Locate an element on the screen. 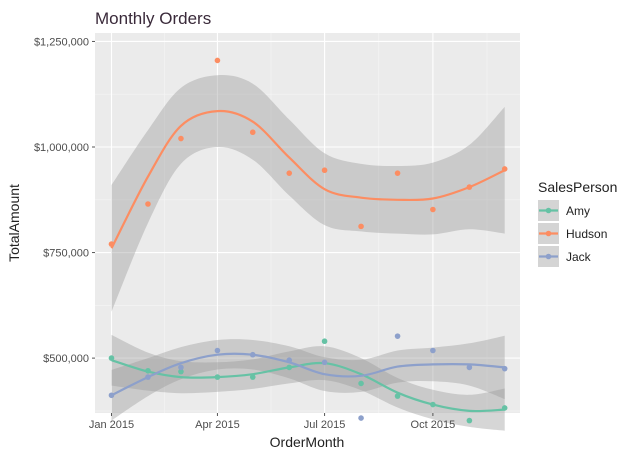 This screenshot has height=455, width=640. legend-key-point-jack is located at coordinates (548, 256).